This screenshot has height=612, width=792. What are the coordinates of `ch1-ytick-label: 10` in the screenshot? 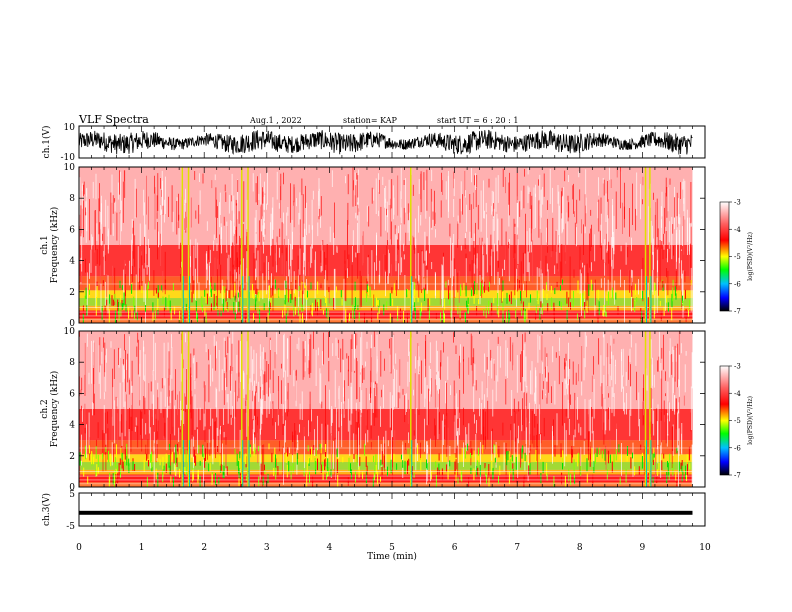 It's located at (70, 128).